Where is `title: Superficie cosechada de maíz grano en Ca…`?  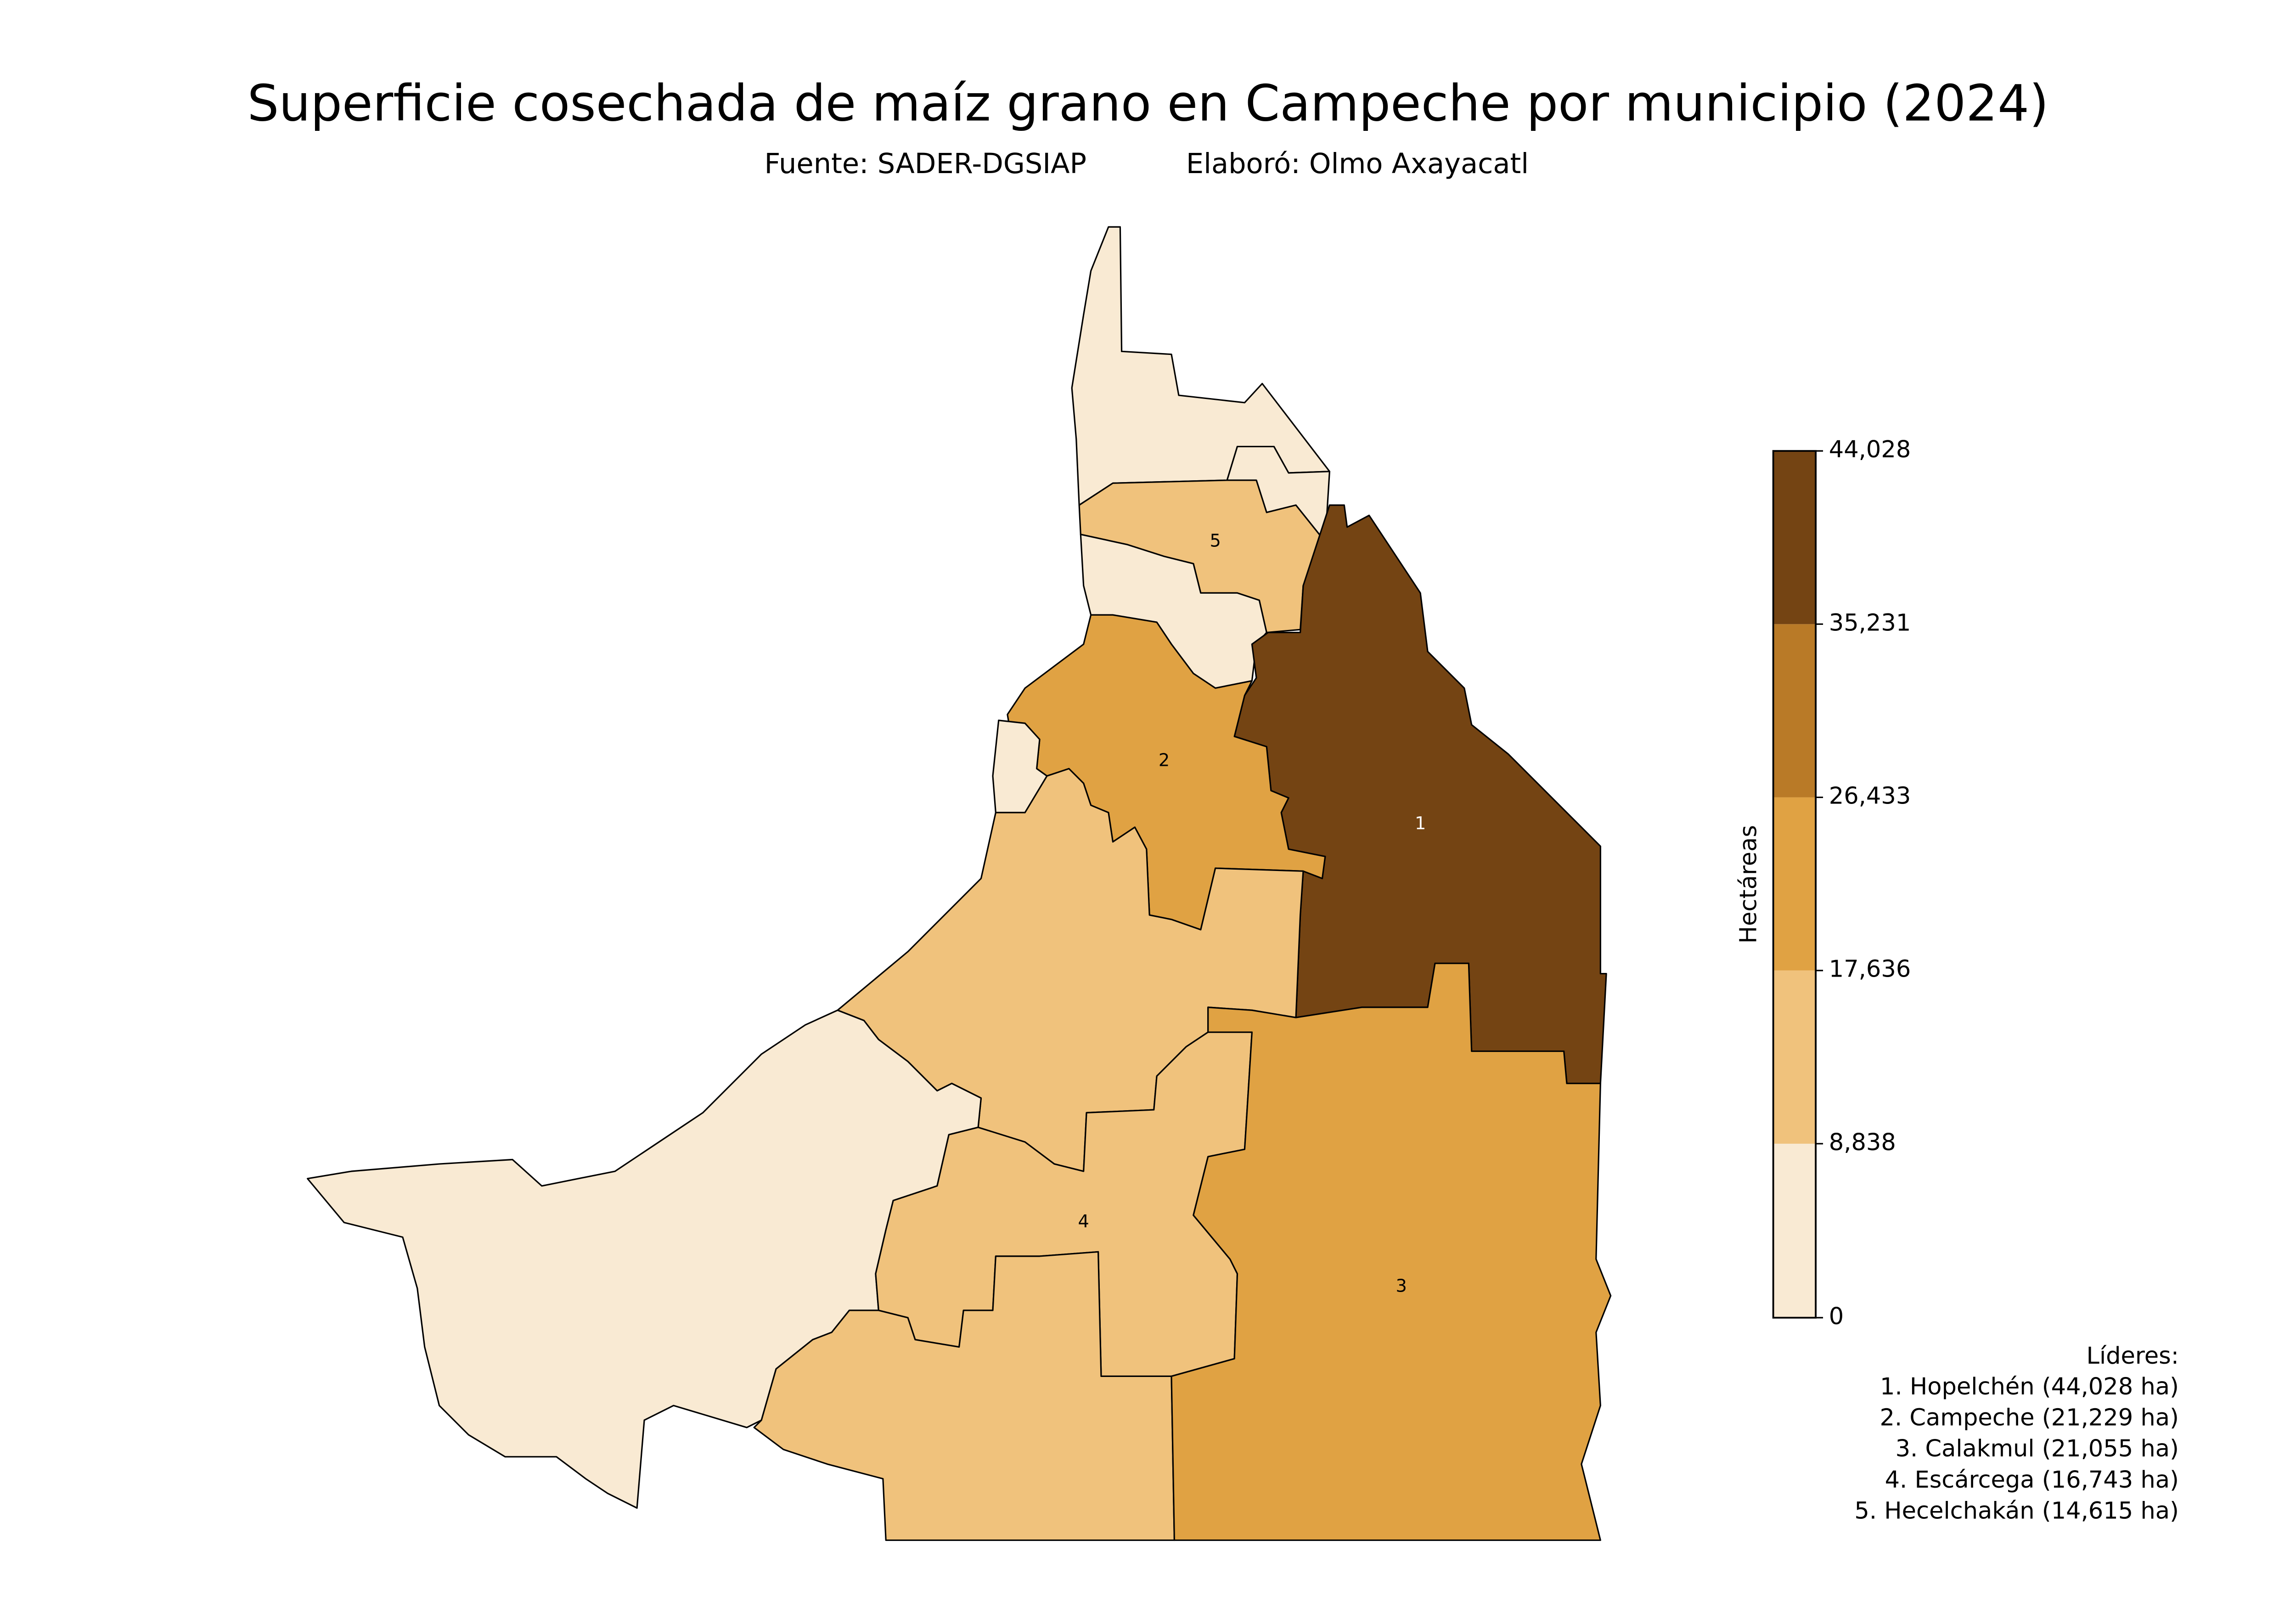
title: Superficie cosechada de maíz grano en Ca… is located at coordinates (1148, 103).